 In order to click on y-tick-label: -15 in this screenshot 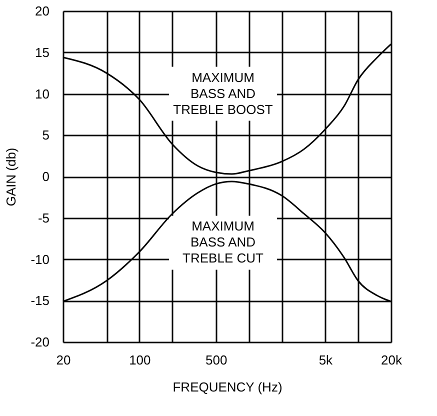, I will do `click(40, 300)`.